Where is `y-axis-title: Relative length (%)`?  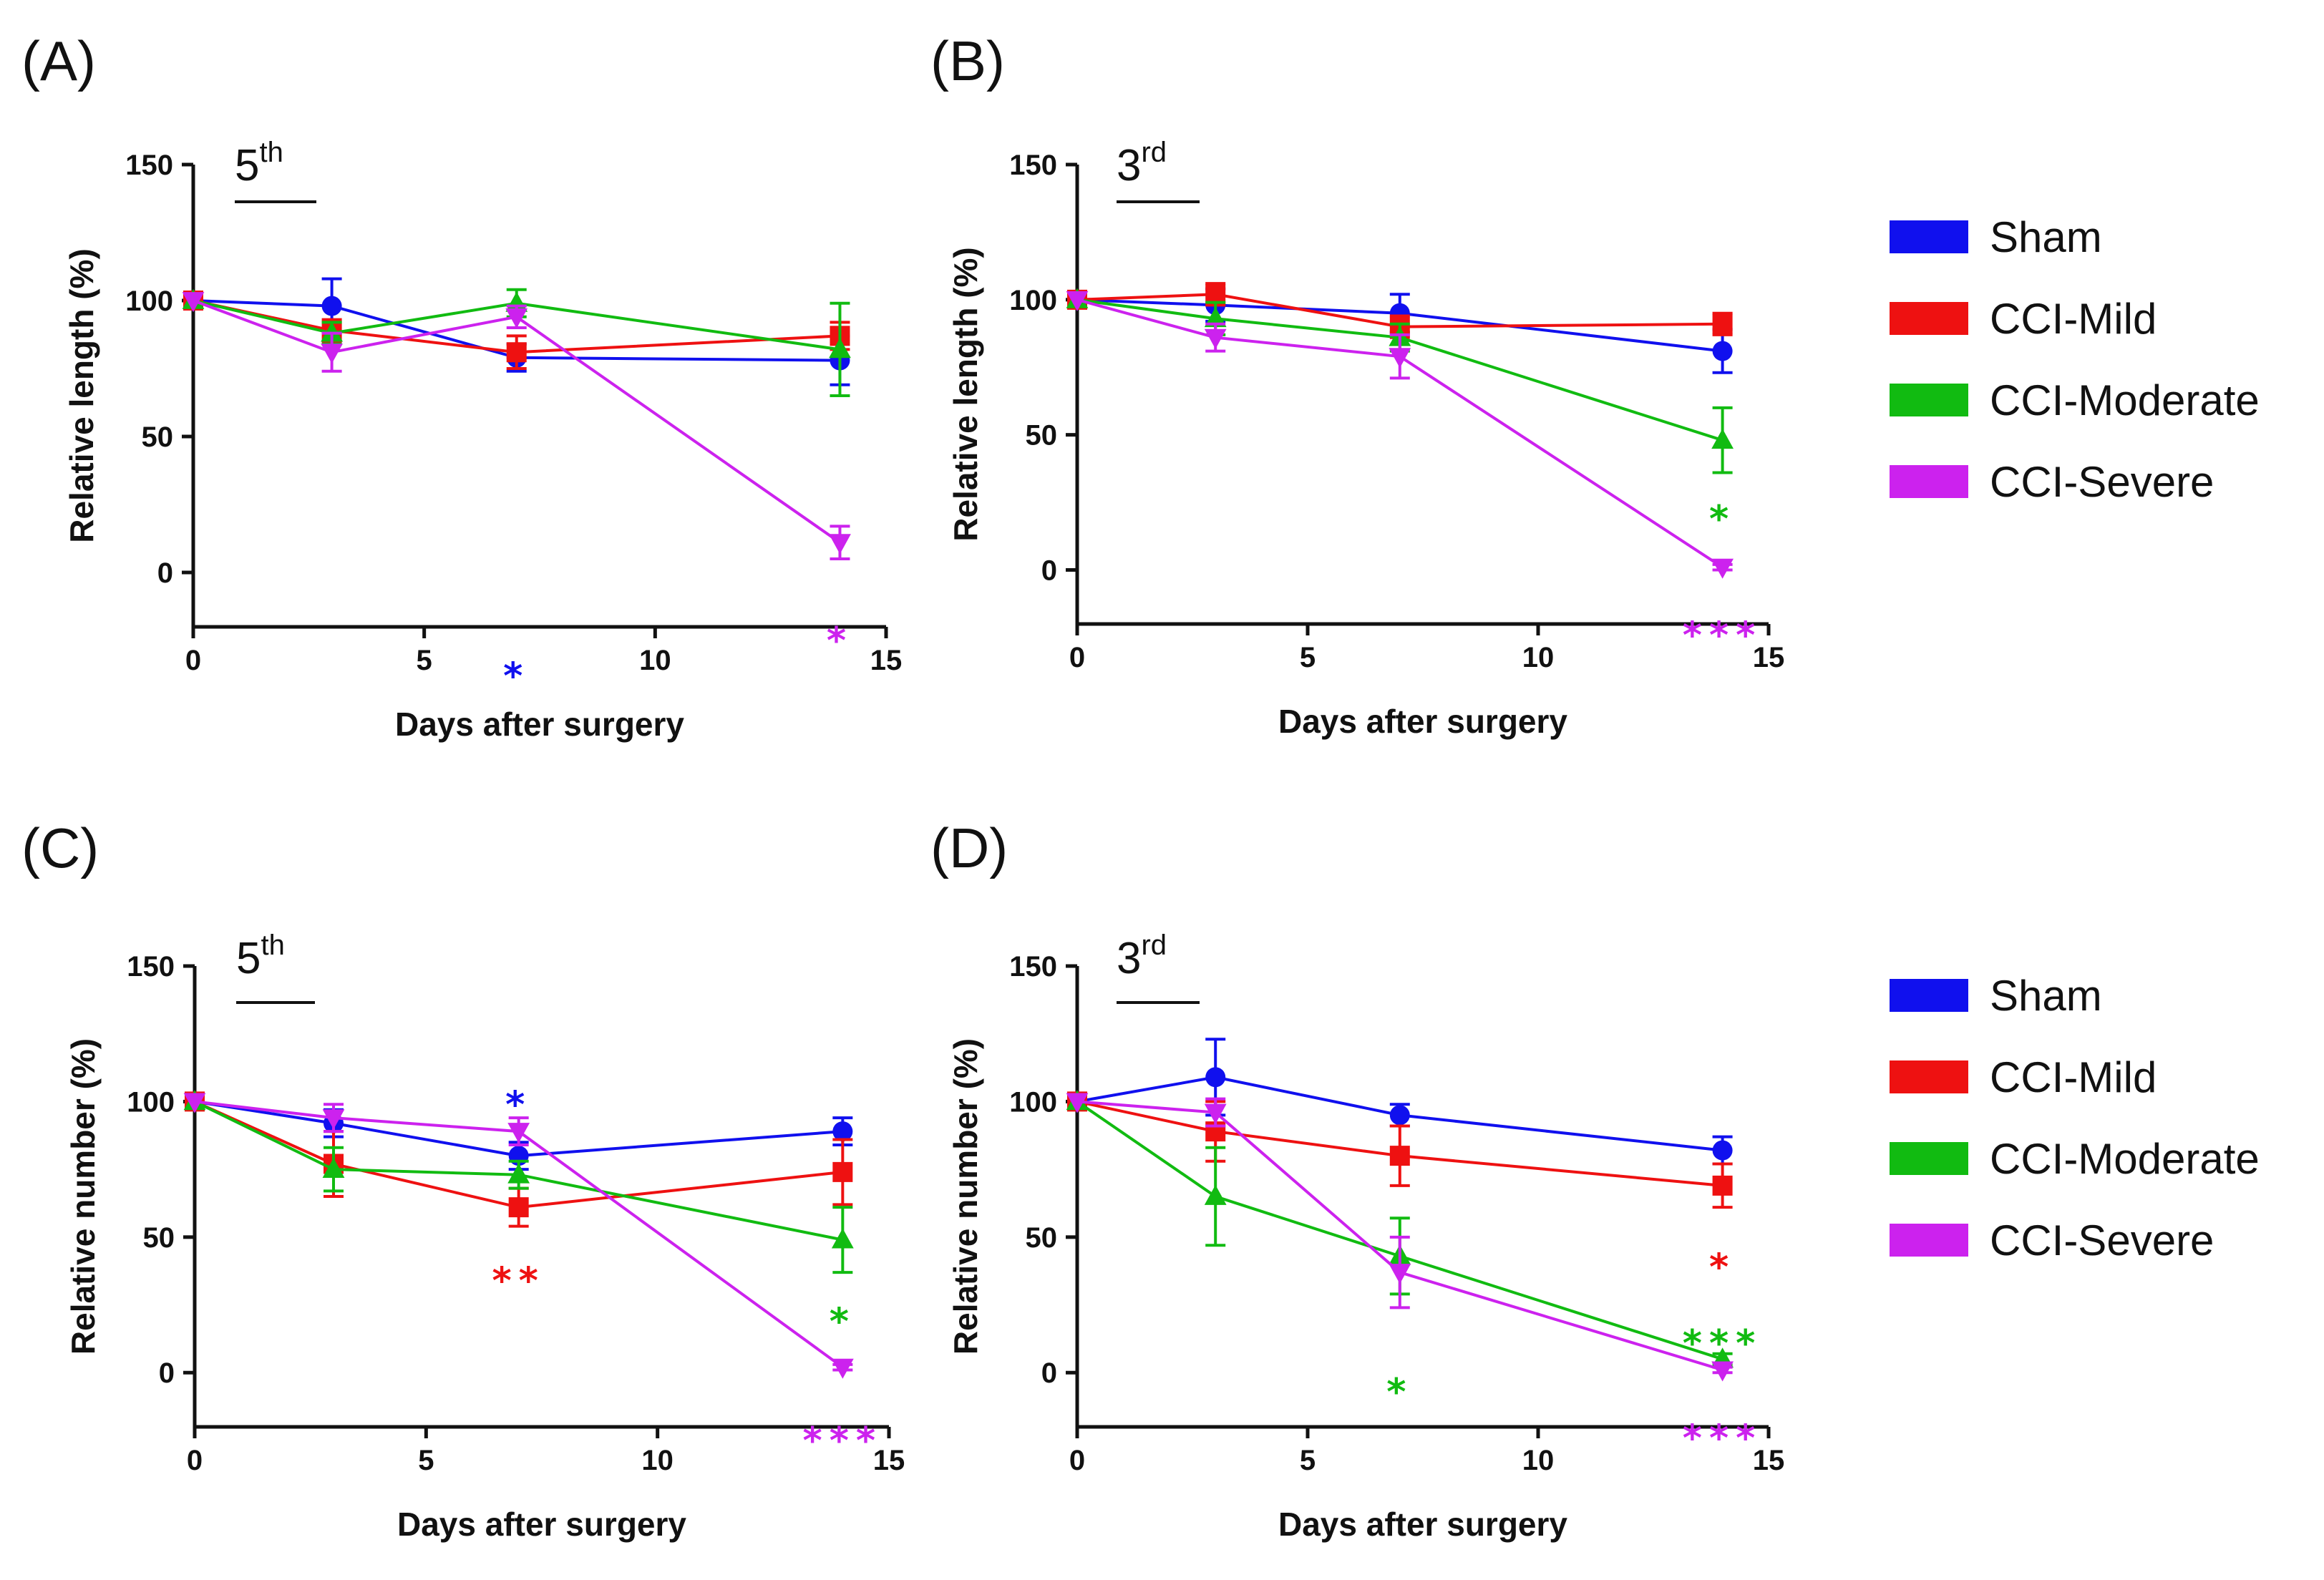
y-axis-title: Relative length (%) is located at coordinates (81, 395).